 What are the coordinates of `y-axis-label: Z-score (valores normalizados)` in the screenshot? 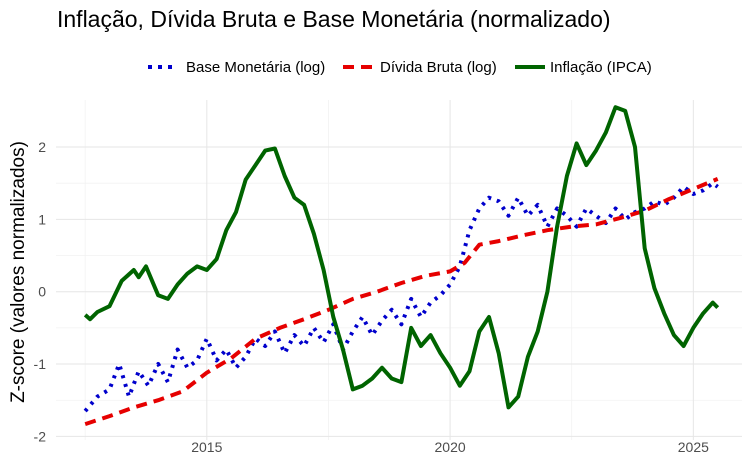 It's located at (18, 272).